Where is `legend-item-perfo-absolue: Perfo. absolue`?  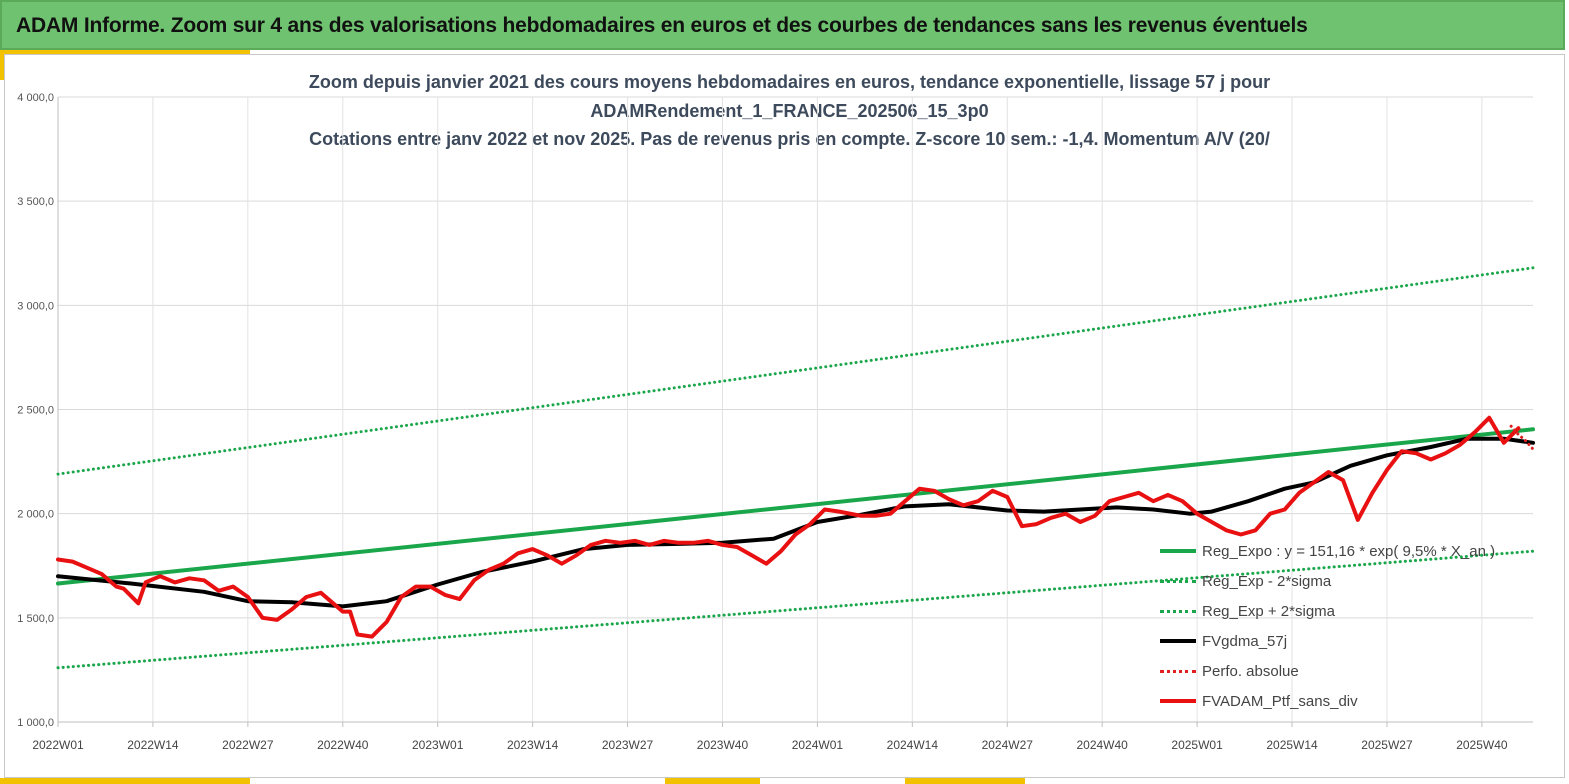 legend-item-perfo-absolue: Perfo. absolue is located at coordinates (1360, 671).